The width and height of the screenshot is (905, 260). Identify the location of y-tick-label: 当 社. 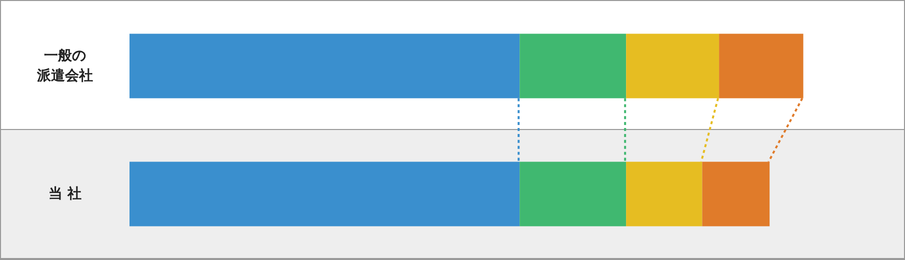
(65, 194).